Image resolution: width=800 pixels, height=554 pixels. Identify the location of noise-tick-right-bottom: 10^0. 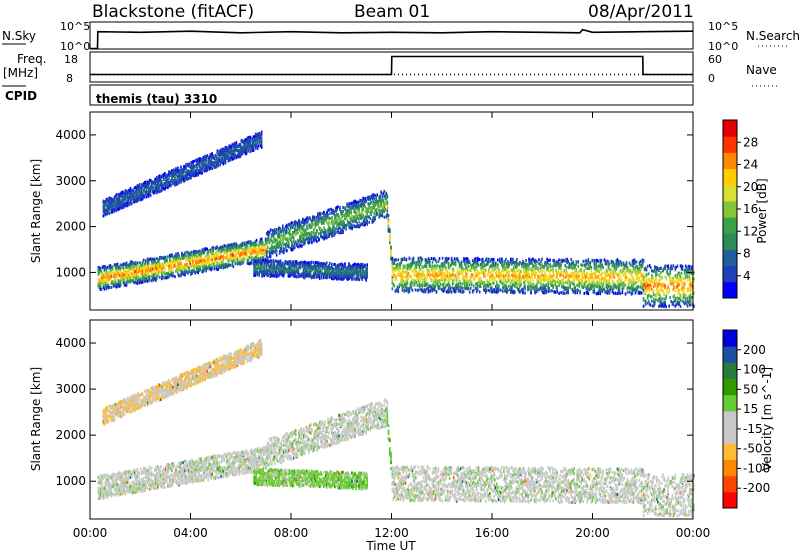
(723, 46).